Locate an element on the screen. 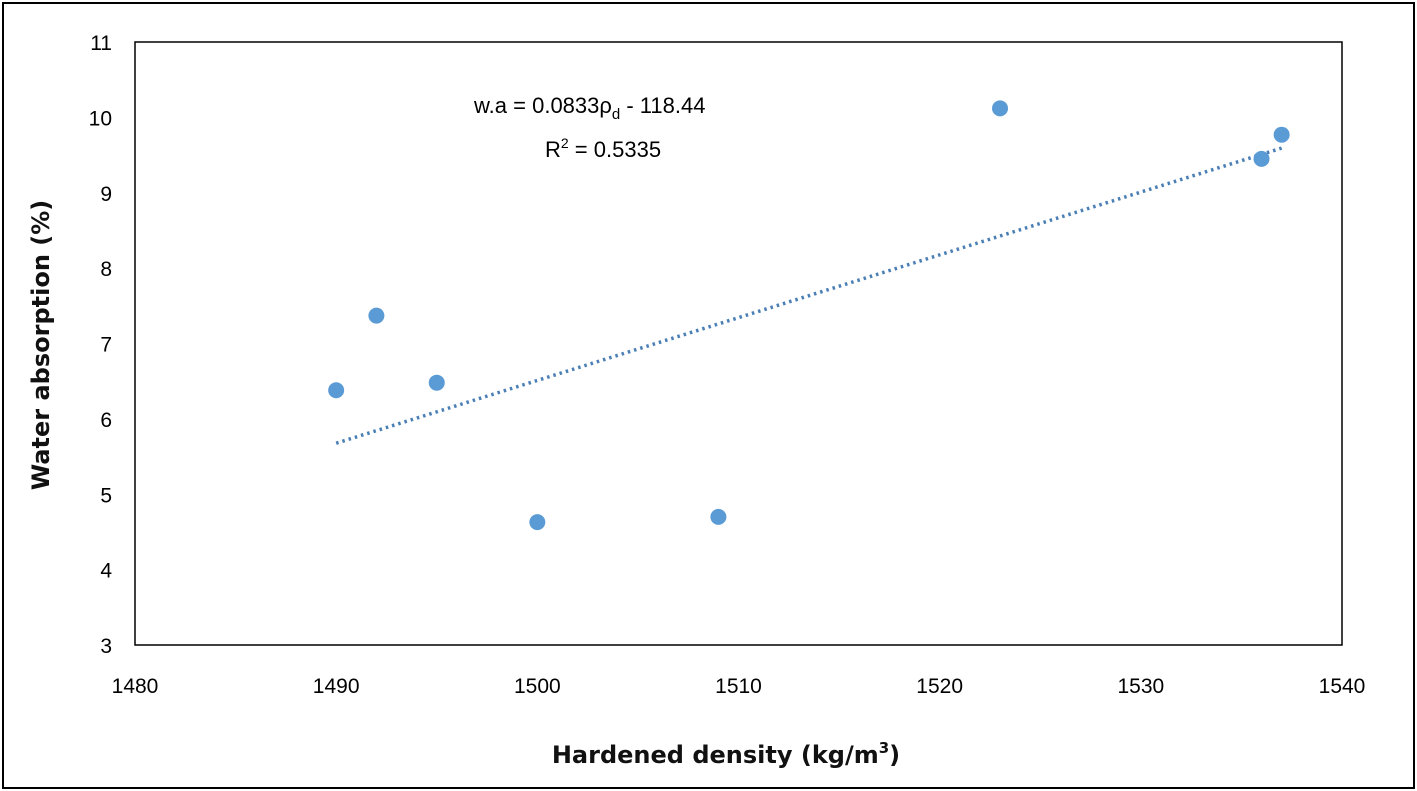 This screenshot has width=1417, height=791. y-tick-label: 3 is located at coordinates (106, 646).